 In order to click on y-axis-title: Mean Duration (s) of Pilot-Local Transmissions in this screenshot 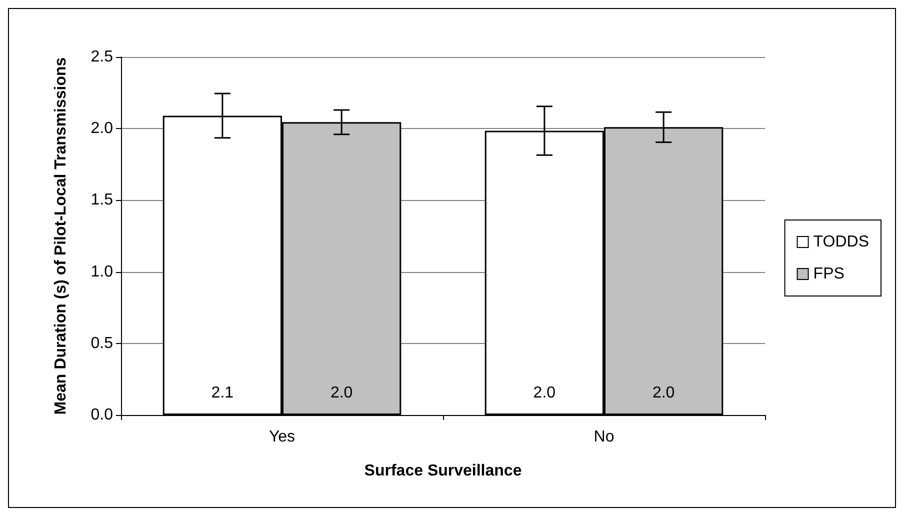, I will do `click(61, 236)`.